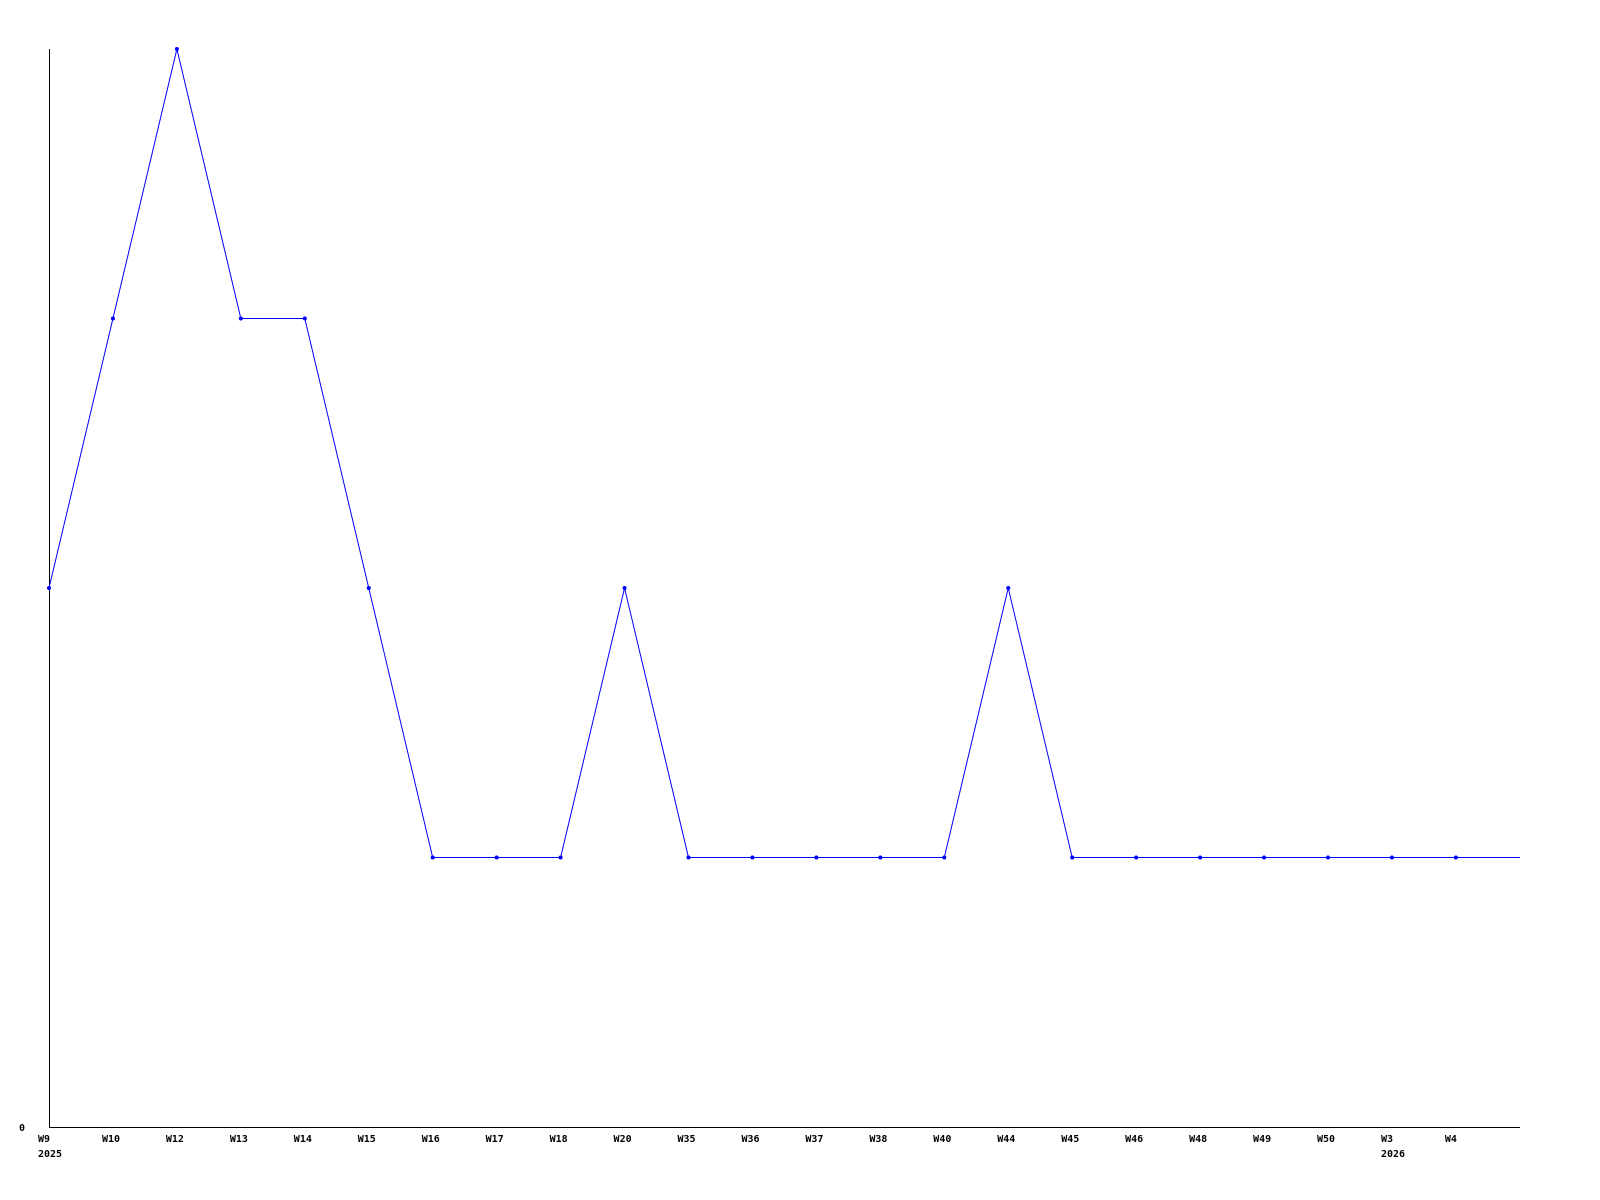  What do you see at coordinates (304, 318) in the screenshot?
I see `data-point-W14` at bounding box center [304, 318].